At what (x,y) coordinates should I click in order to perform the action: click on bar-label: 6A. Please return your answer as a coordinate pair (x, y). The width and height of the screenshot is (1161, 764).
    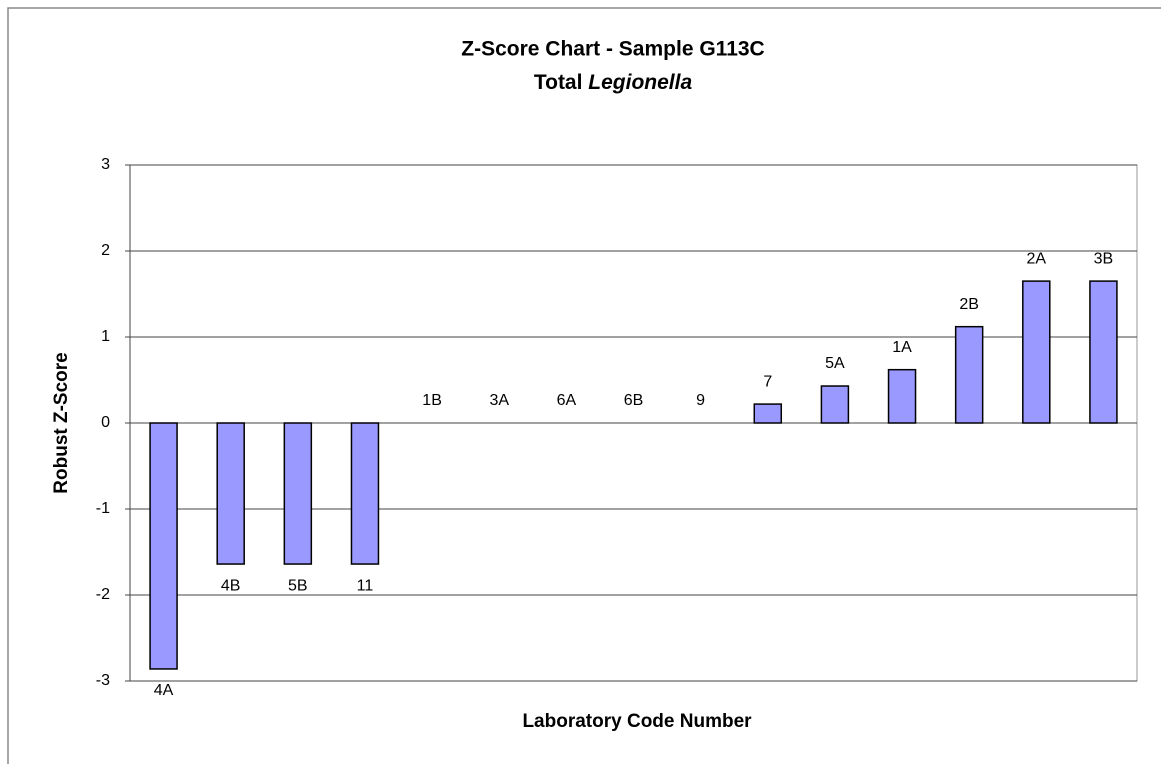
    Looking at the image, I should click on (567, 400).